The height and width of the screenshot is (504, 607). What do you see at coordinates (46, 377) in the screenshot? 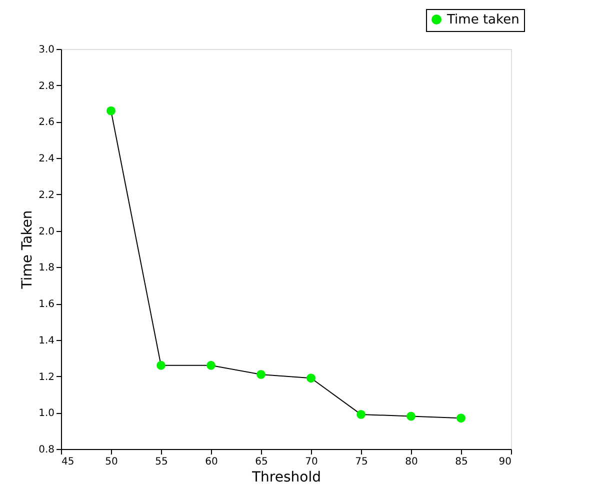
I see `y-tick-label: 1.2` at bounding box center [46, 377].